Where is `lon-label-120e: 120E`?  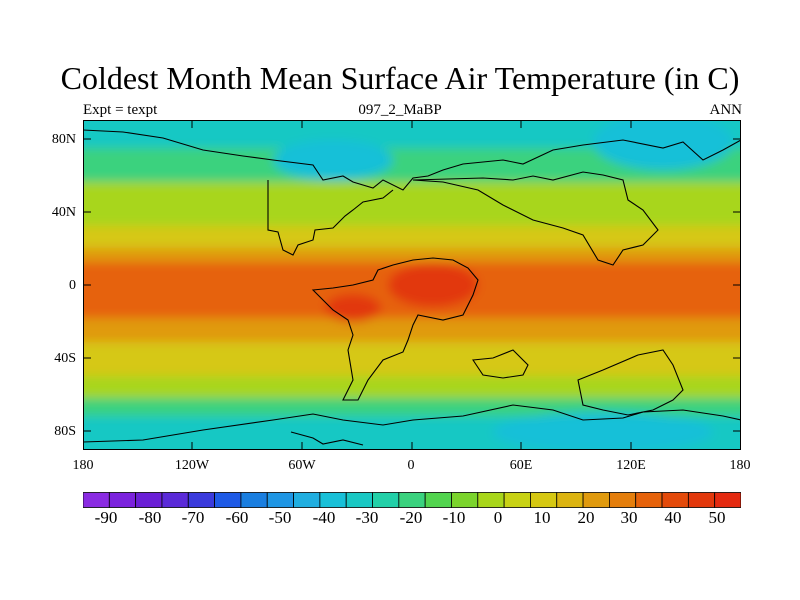 lon-label-120e: 120E is located at coordinates (631, 465).